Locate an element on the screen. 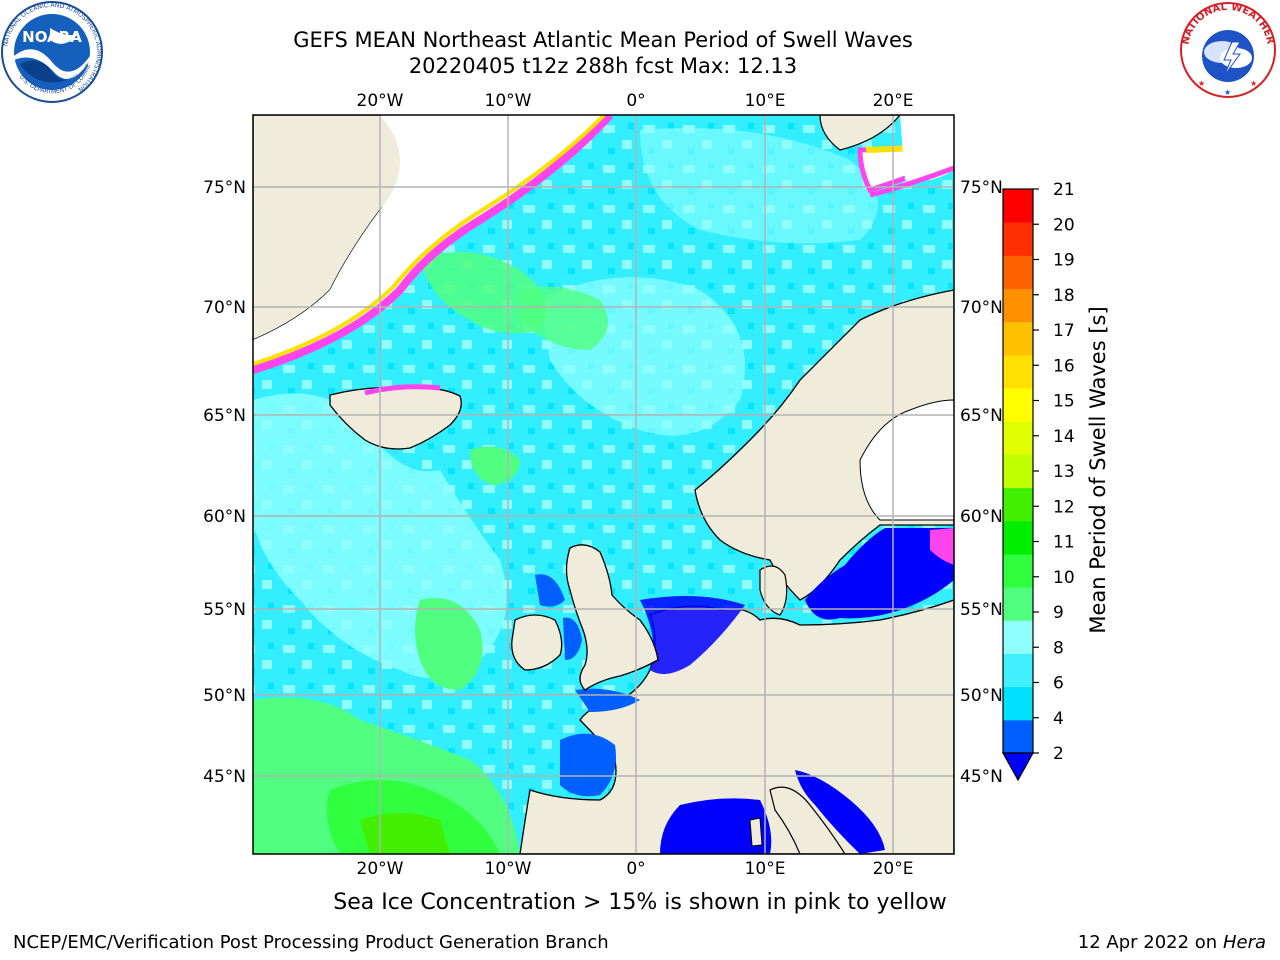 This screenshot has width=1280, height=960. footer-date: 12 Apr 2022 on Hera is located at coordinates (1172, 942).